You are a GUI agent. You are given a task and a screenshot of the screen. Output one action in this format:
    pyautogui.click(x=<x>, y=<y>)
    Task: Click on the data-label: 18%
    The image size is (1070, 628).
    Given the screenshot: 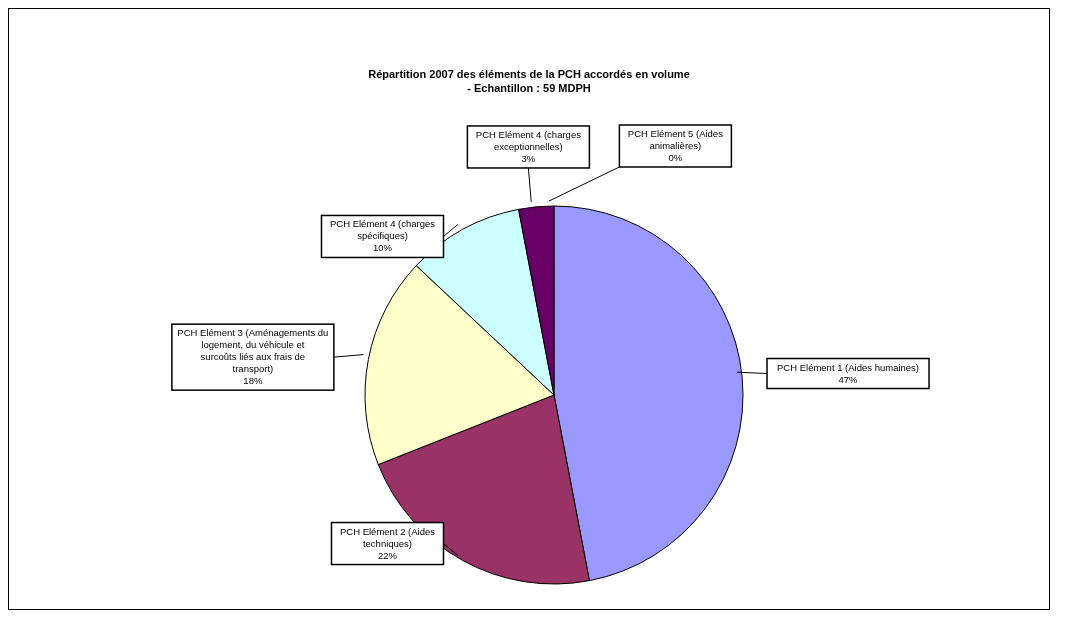 What is the action you would take?
    pyautogui.click(x=253, y=381)
    